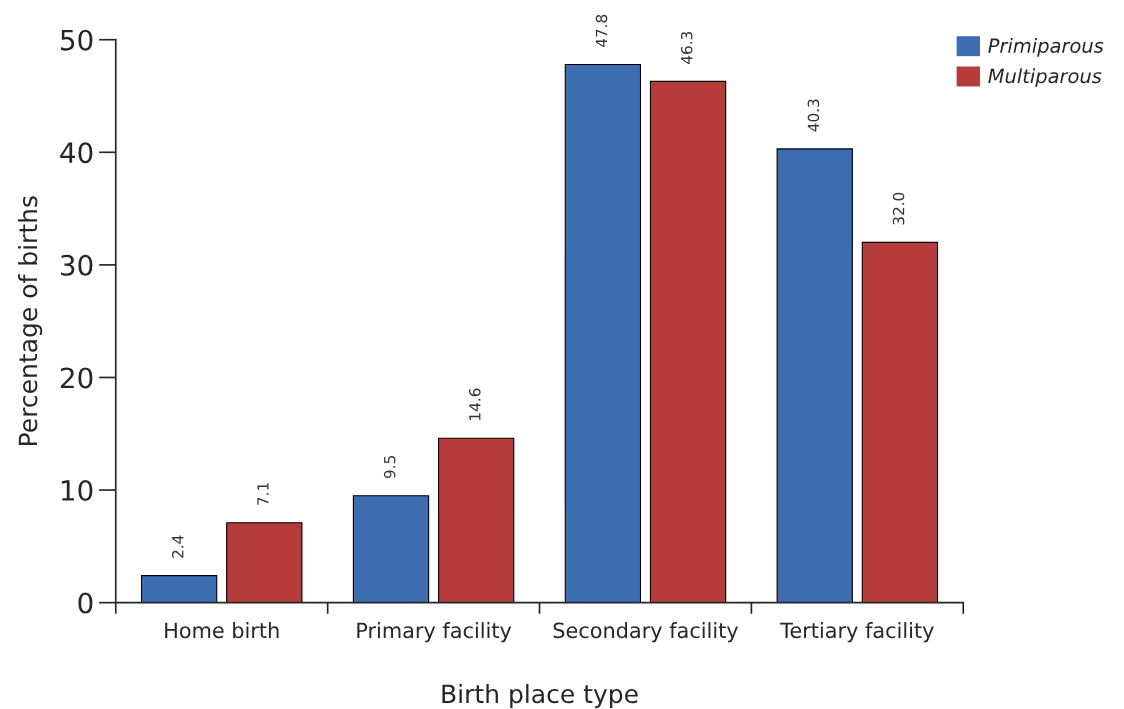  What do you see at coordinates (77, 265) in the screenshot?
I see `y-tick-label: 30` at bounding box center [77, 265].